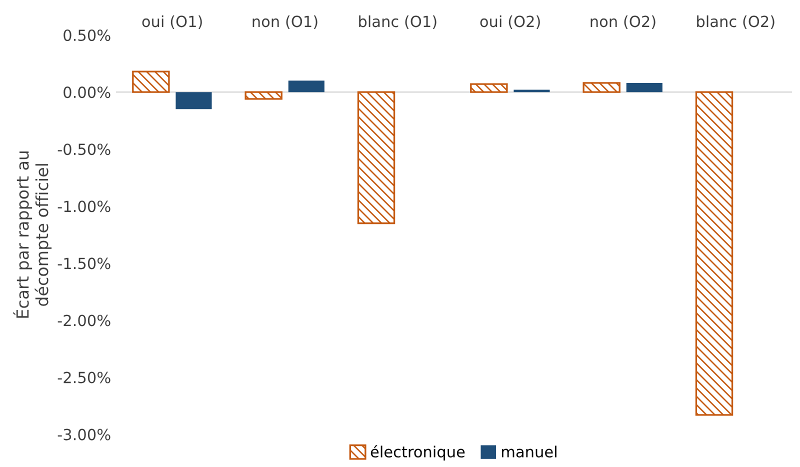 This screenshot has height=467, width=800. What do you see at coordinates (84, 150) in the screenshot?
I see `y-tick-label: -0.50%` at bounding box center [84, 150].